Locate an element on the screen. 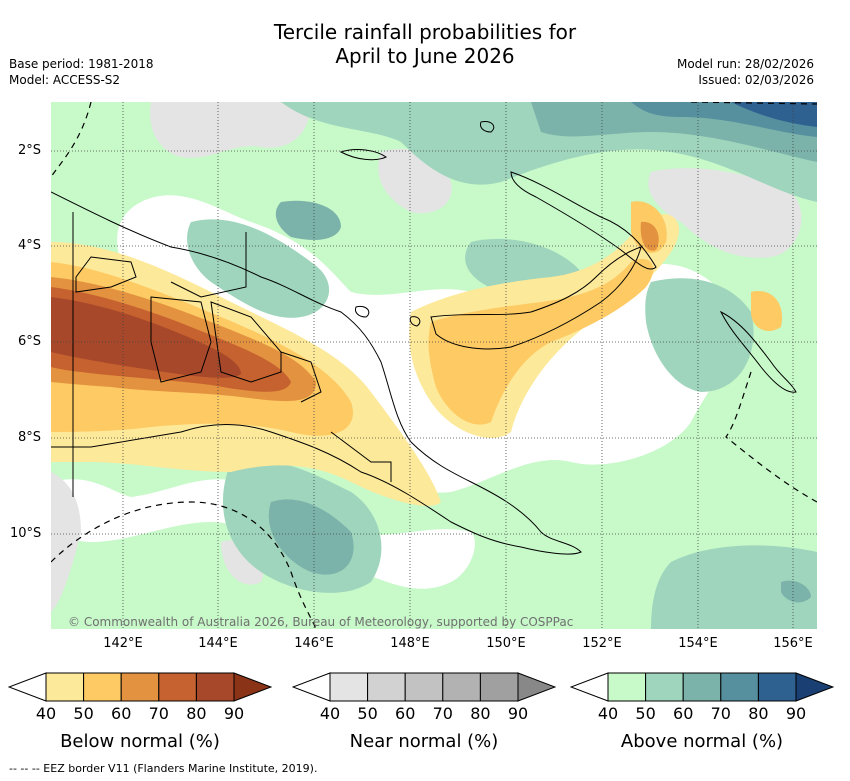 This screenshot has height=781, width=850. lon-label: 150°E is located at coordinates (506, 643).